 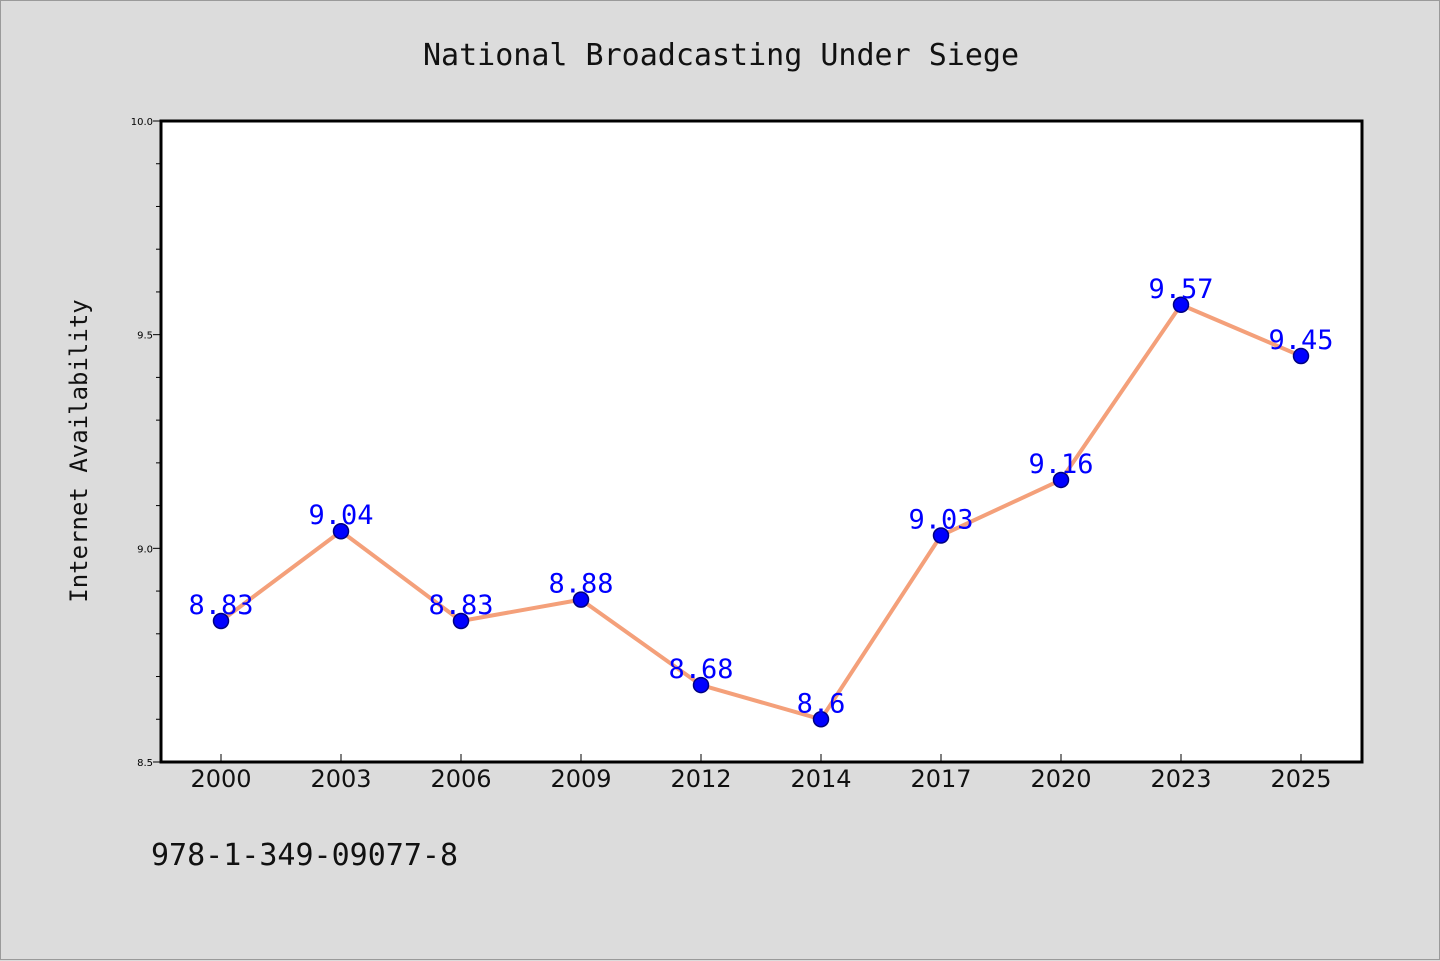 I want to click on data-label: 9.03, so click(x=940, y=520).